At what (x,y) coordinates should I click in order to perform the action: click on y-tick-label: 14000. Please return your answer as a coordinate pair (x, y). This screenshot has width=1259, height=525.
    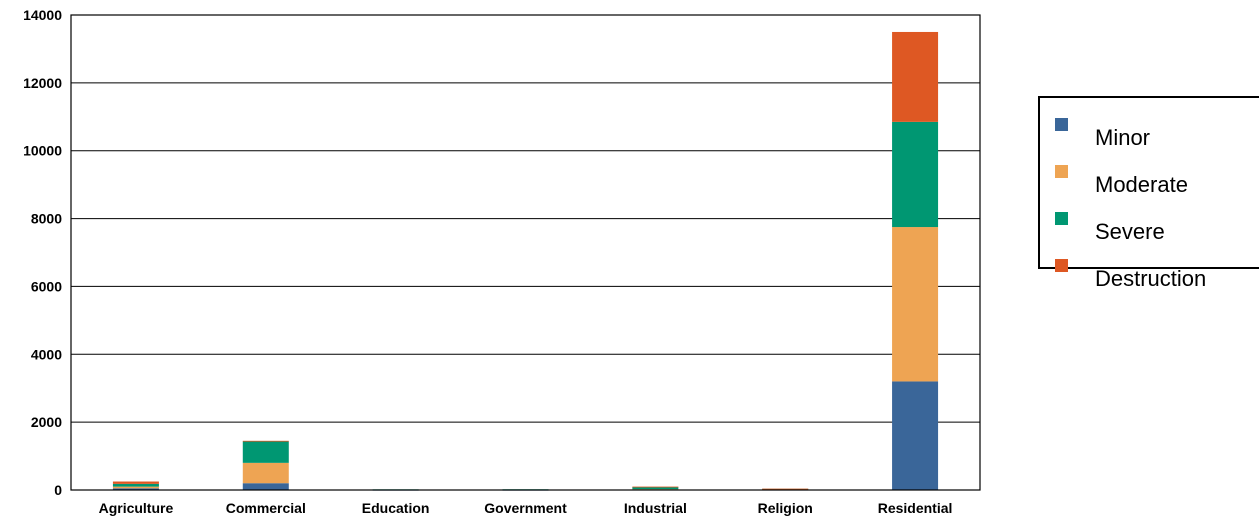
    Looking at the image, I should click on (42, 15).